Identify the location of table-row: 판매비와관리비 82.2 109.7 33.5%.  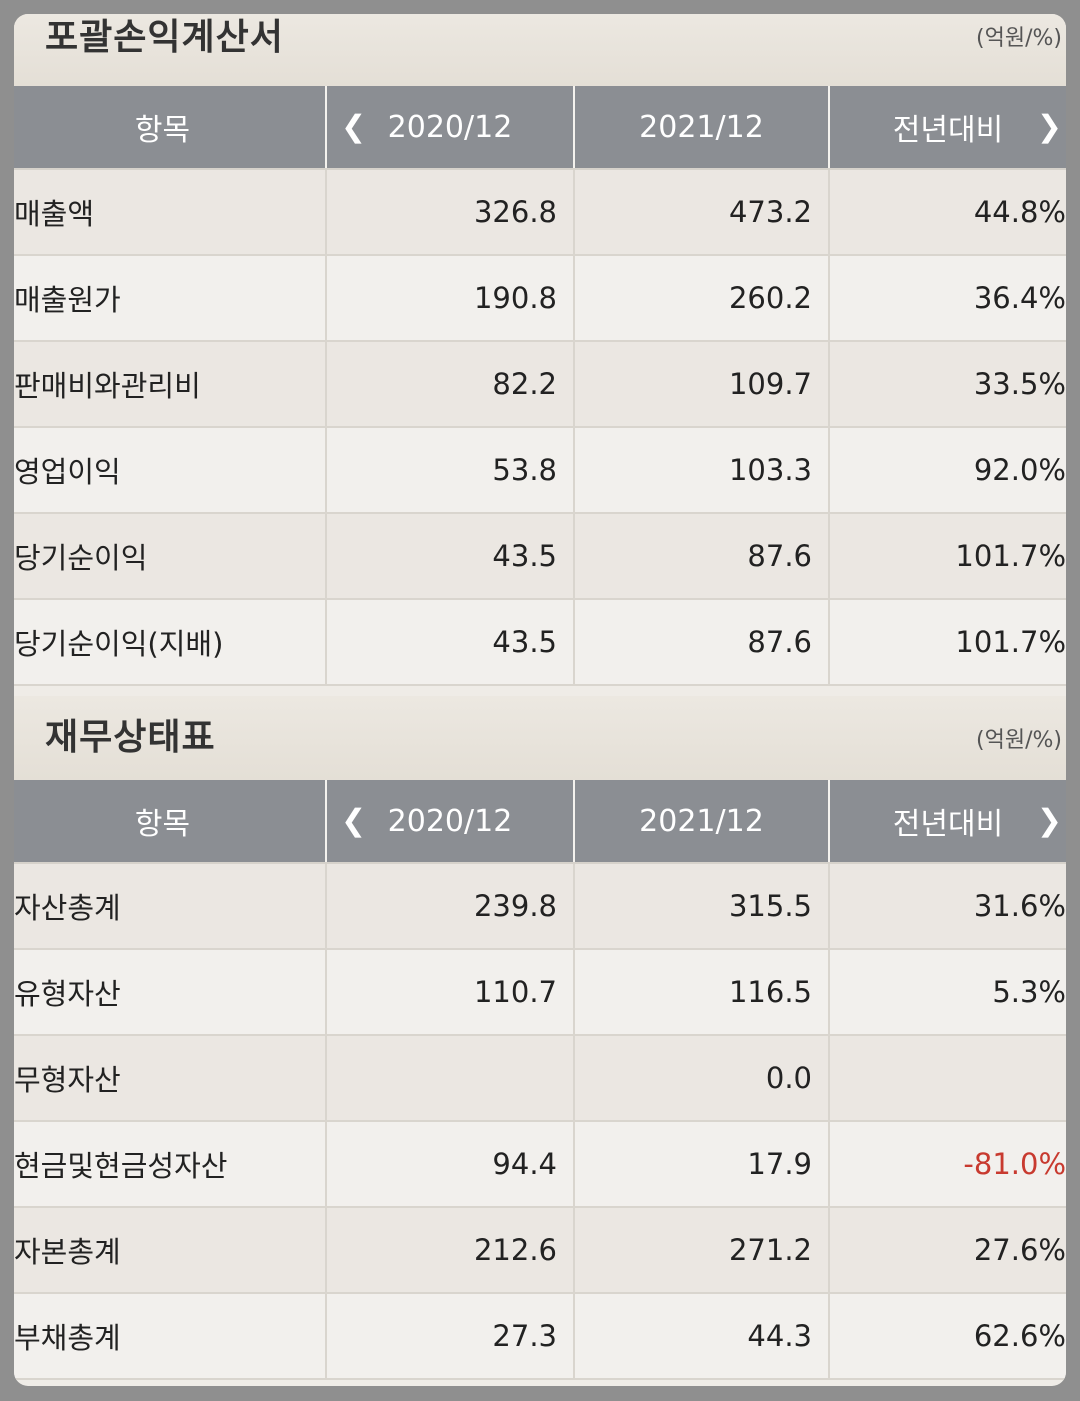
(540, 384).